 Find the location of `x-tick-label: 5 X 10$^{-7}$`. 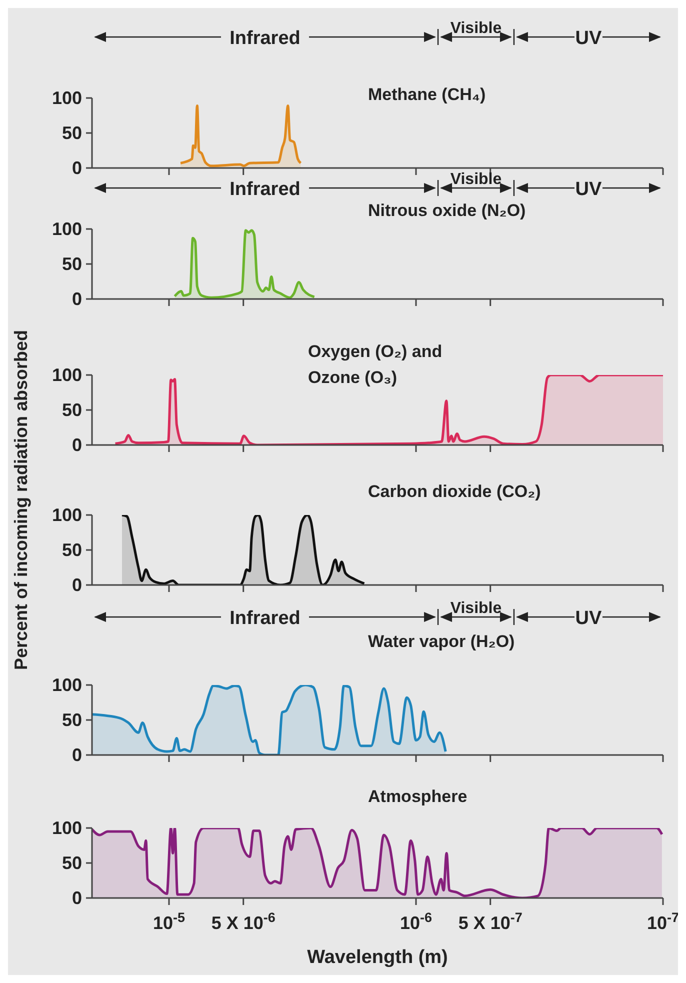

x-tick-label: 5 X 10$^{-7}$ is located at coordinates (490, 921).